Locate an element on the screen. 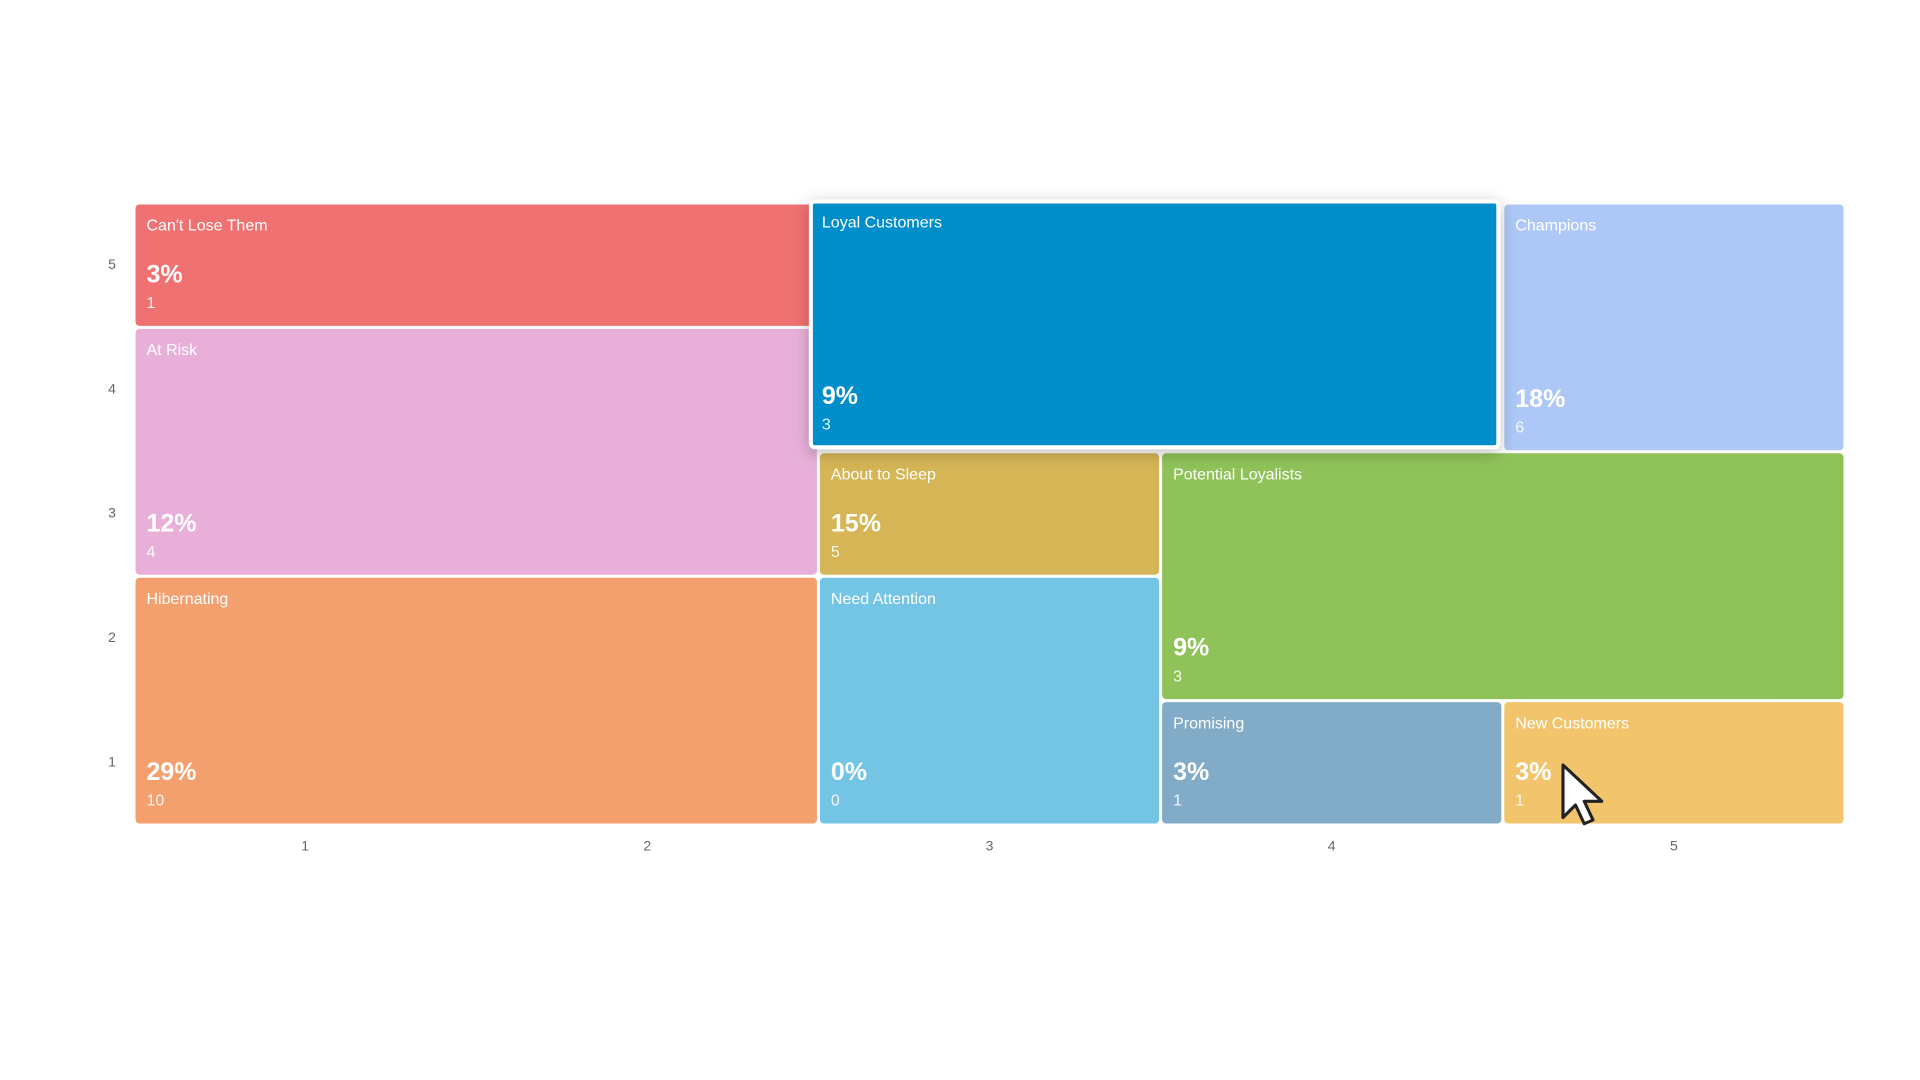 This screenshot has width=1920, height=1080. segment: Promising 3% 1 is located at coordinates (1332, 763).